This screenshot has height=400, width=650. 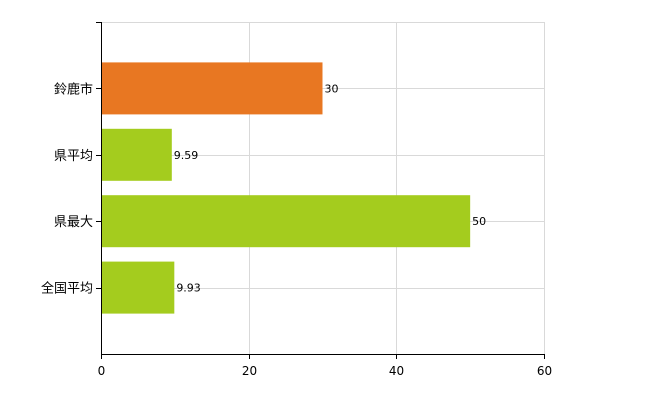 I want to click on x-tick-label-1: 20, so click(x=249, y=371).